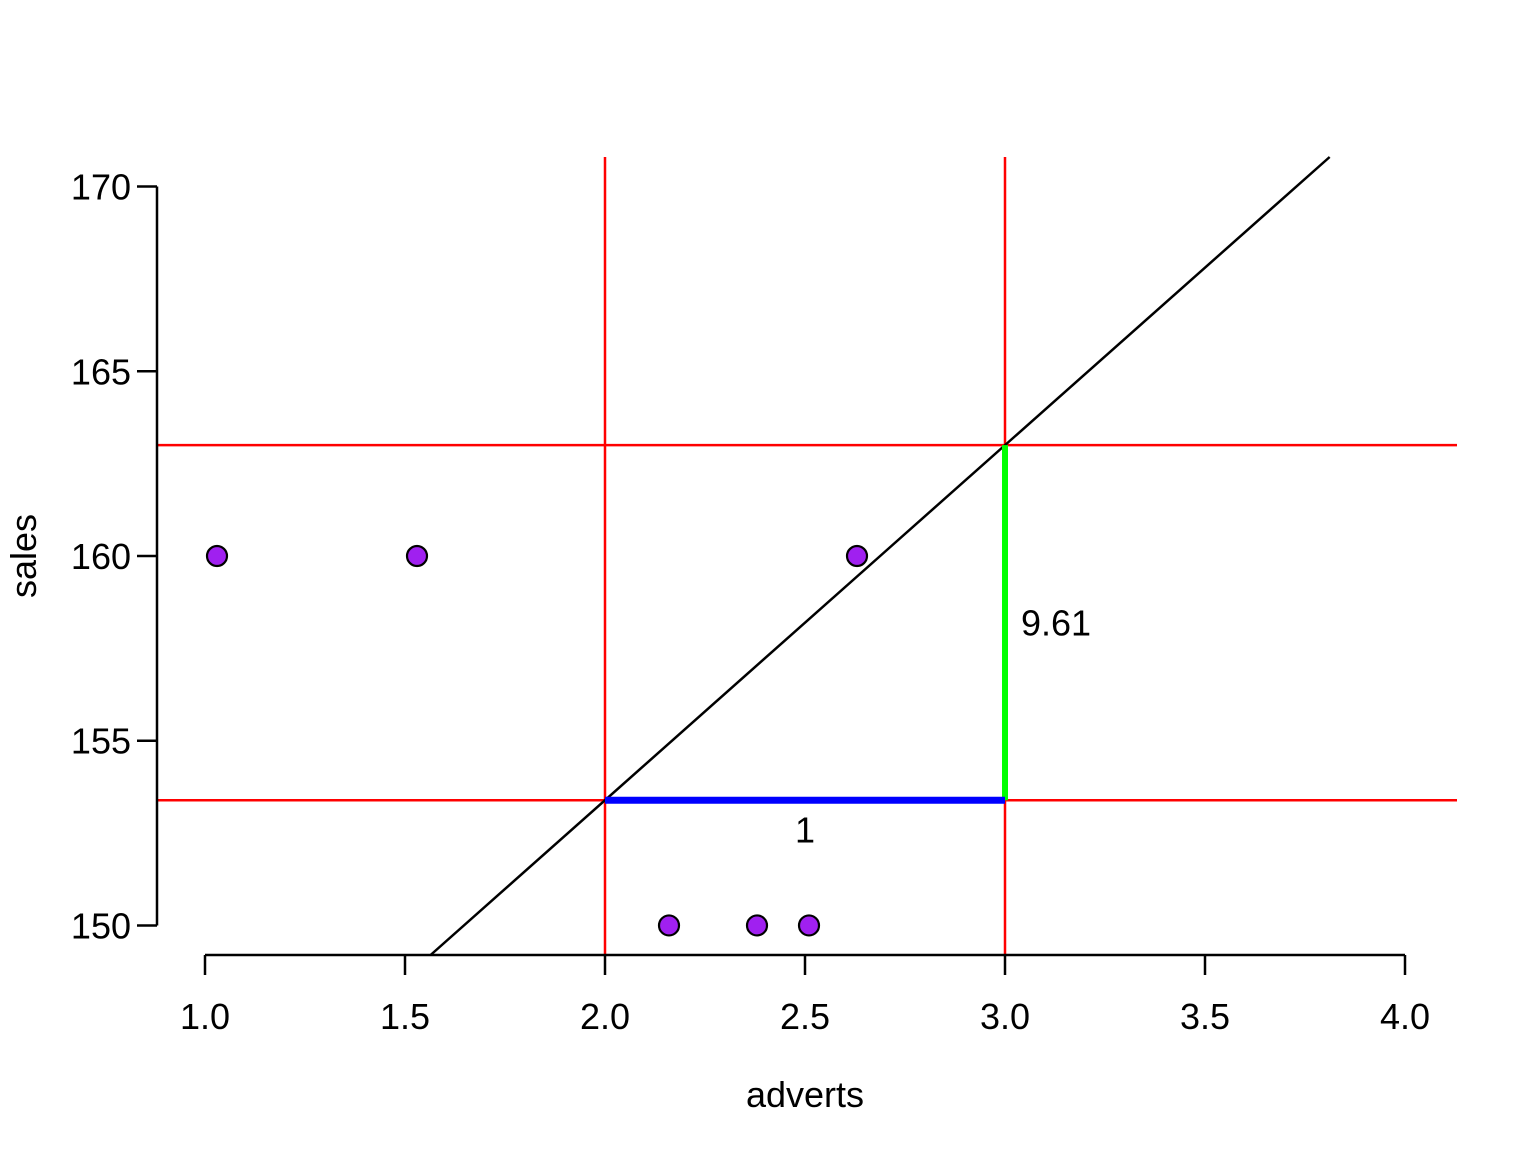  What do you see at coordinates (1005, 1016) in the screenshot?
I see `x-tick-label: 3.0` at bounding box center [1005, 1016].